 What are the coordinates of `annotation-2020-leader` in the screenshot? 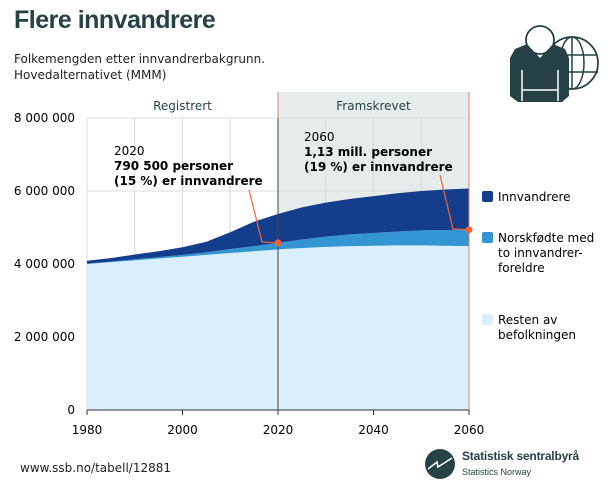 It's located at (263, 216).